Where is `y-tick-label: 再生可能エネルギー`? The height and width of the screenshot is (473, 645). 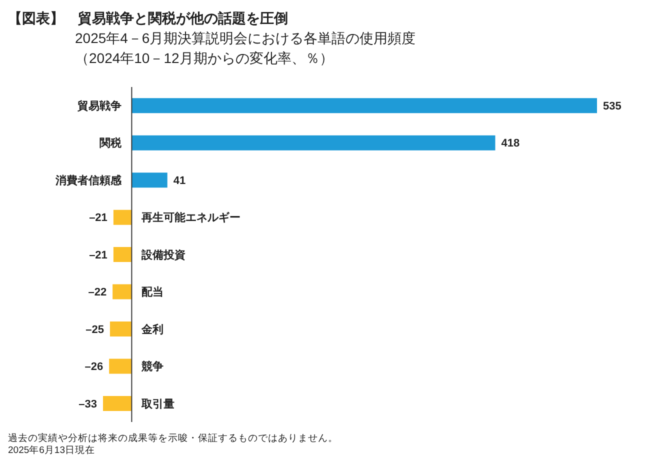 y-tick-label: 再生可能エネルギー is located at coordinates (190, 217).